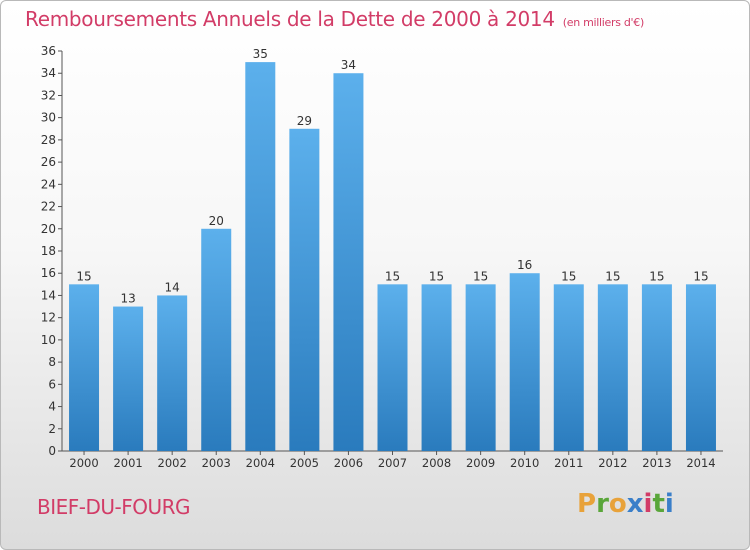 This screenshot has height=550, width=750. I want to click on x-tick-label: 2013, so click(656, 463).